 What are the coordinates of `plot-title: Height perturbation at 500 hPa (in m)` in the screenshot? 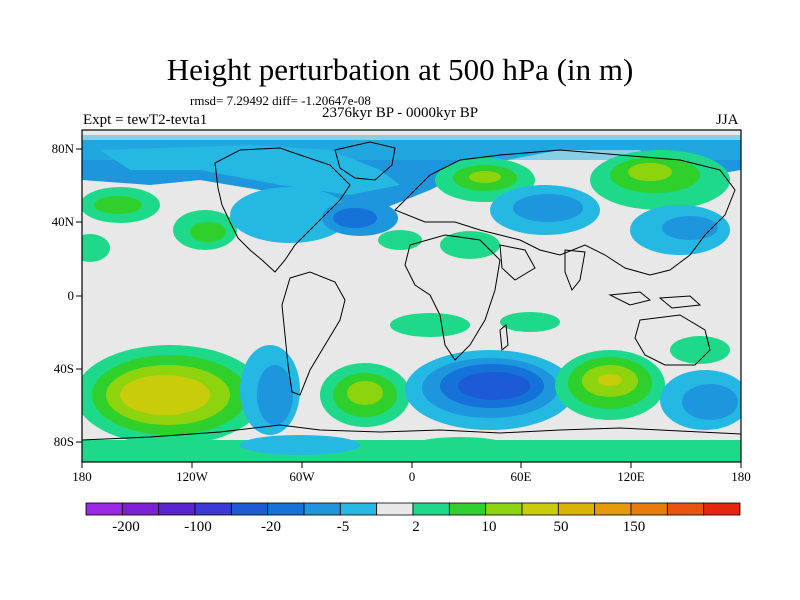 It's located at (400, 69).